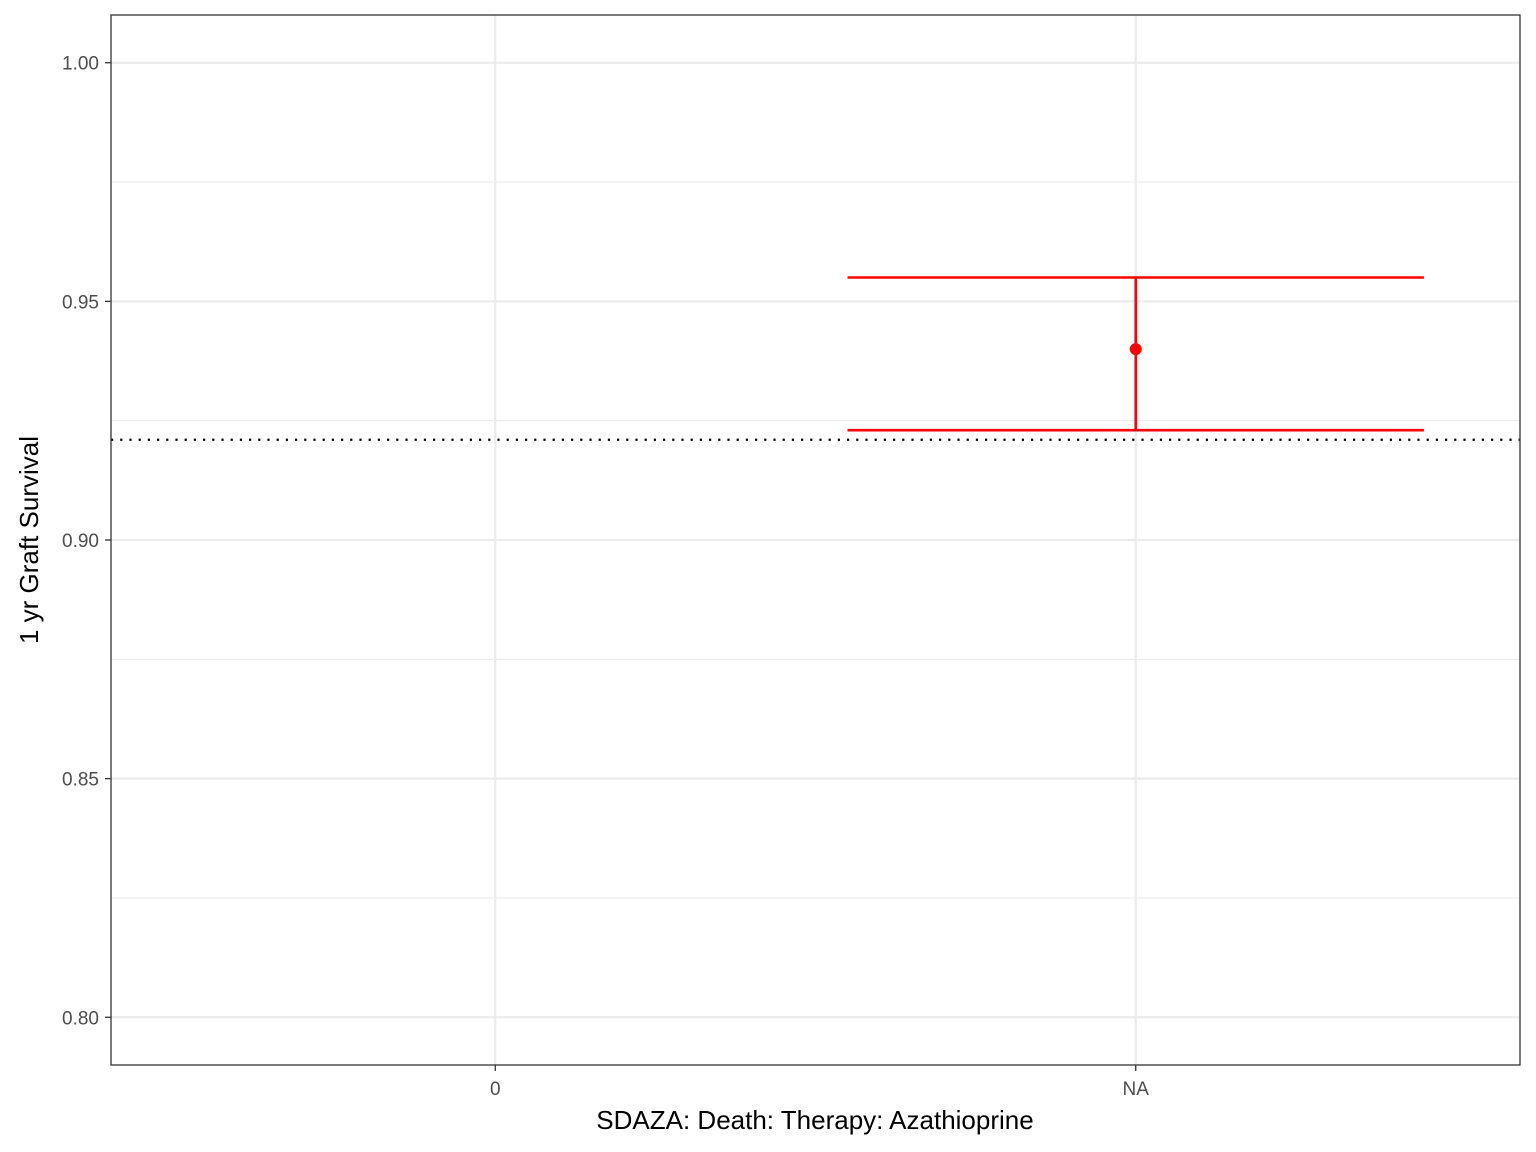 This screenshot has height=1152, width=1536. I want to click on y-axis: 0.80 0.85 0.90 0.95 1.00, so click(86, 541).